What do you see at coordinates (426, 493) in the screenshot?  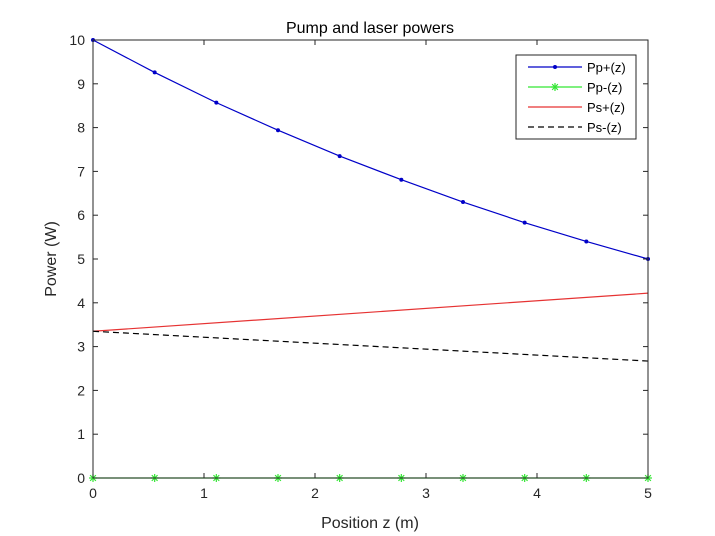 I see `x-tick-label: 3` at bounding box center [426, 493].